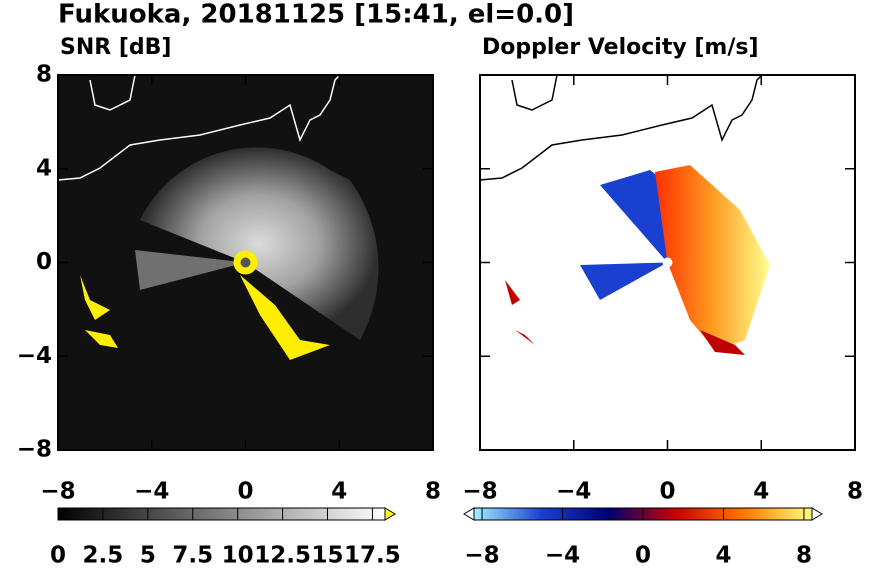 Image resolution: width=870 pixels, height=570 pixels. I want to click on colorbar-tick-label: 17.5, so click(372, 556).